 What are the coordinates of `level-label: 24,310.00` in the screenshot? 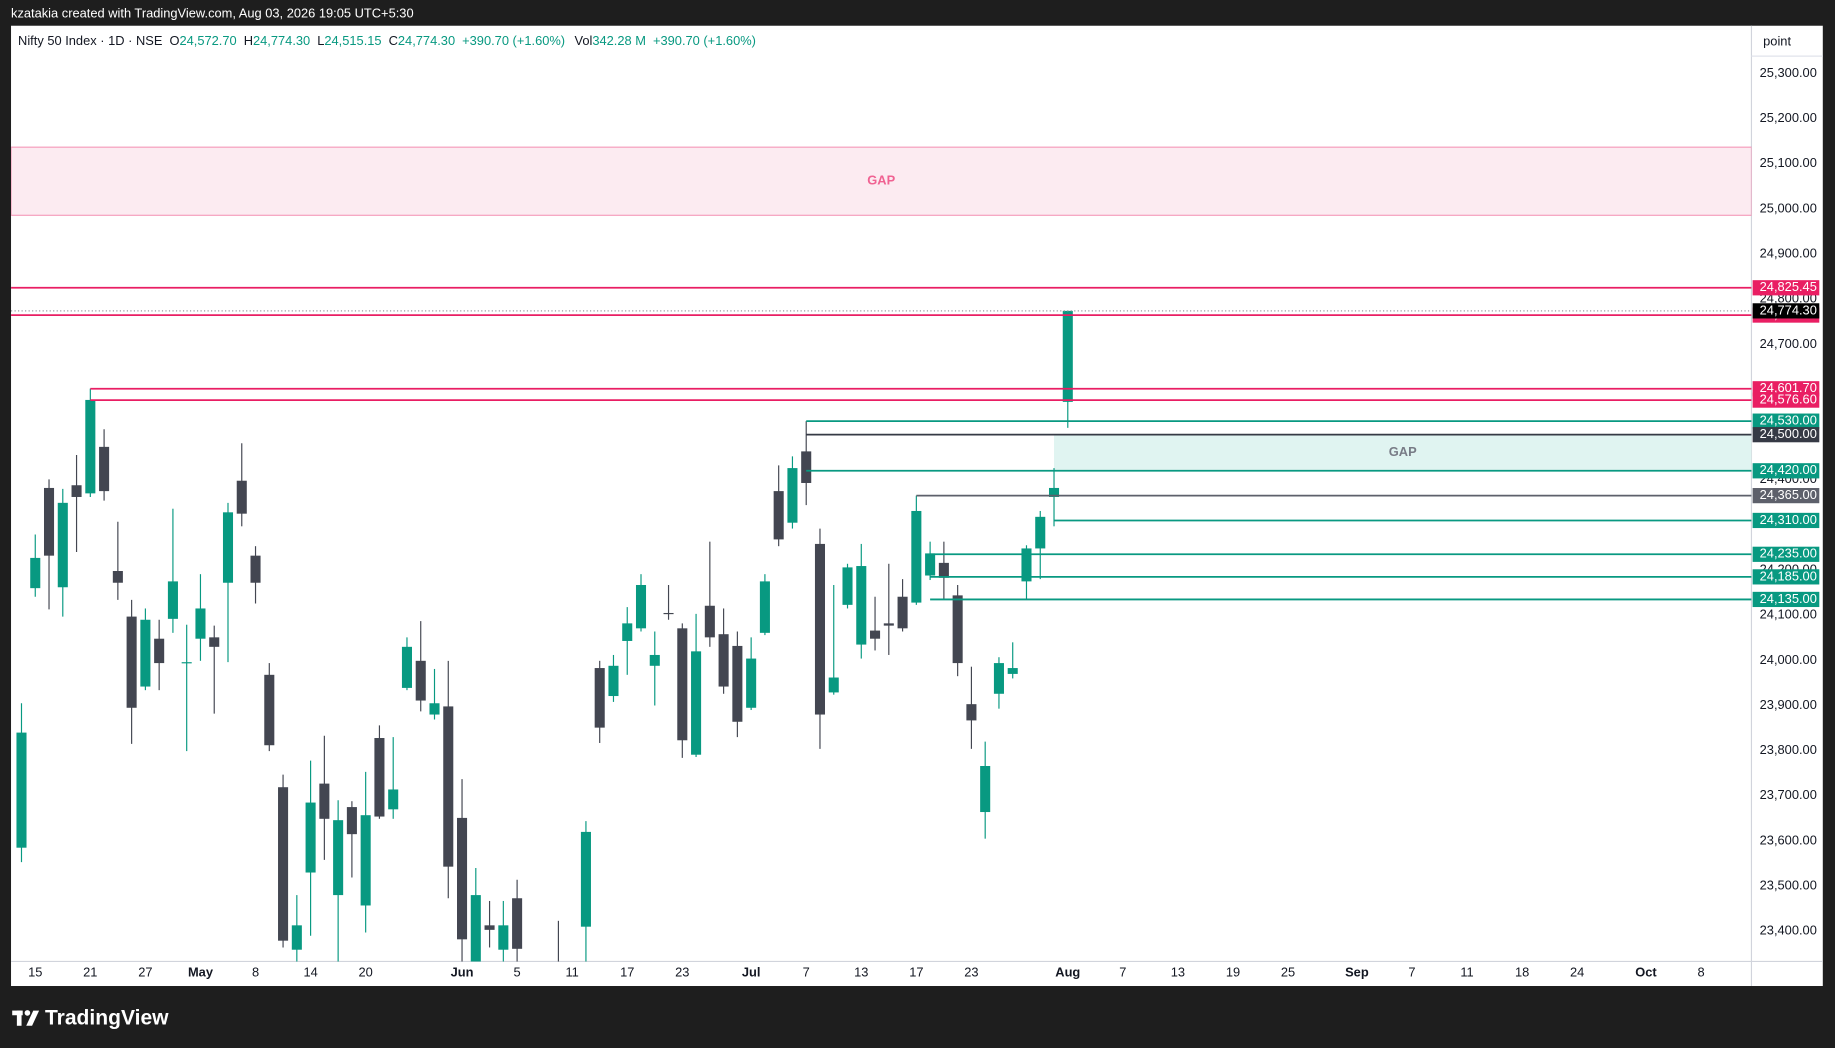 It's located at (1788, 519).